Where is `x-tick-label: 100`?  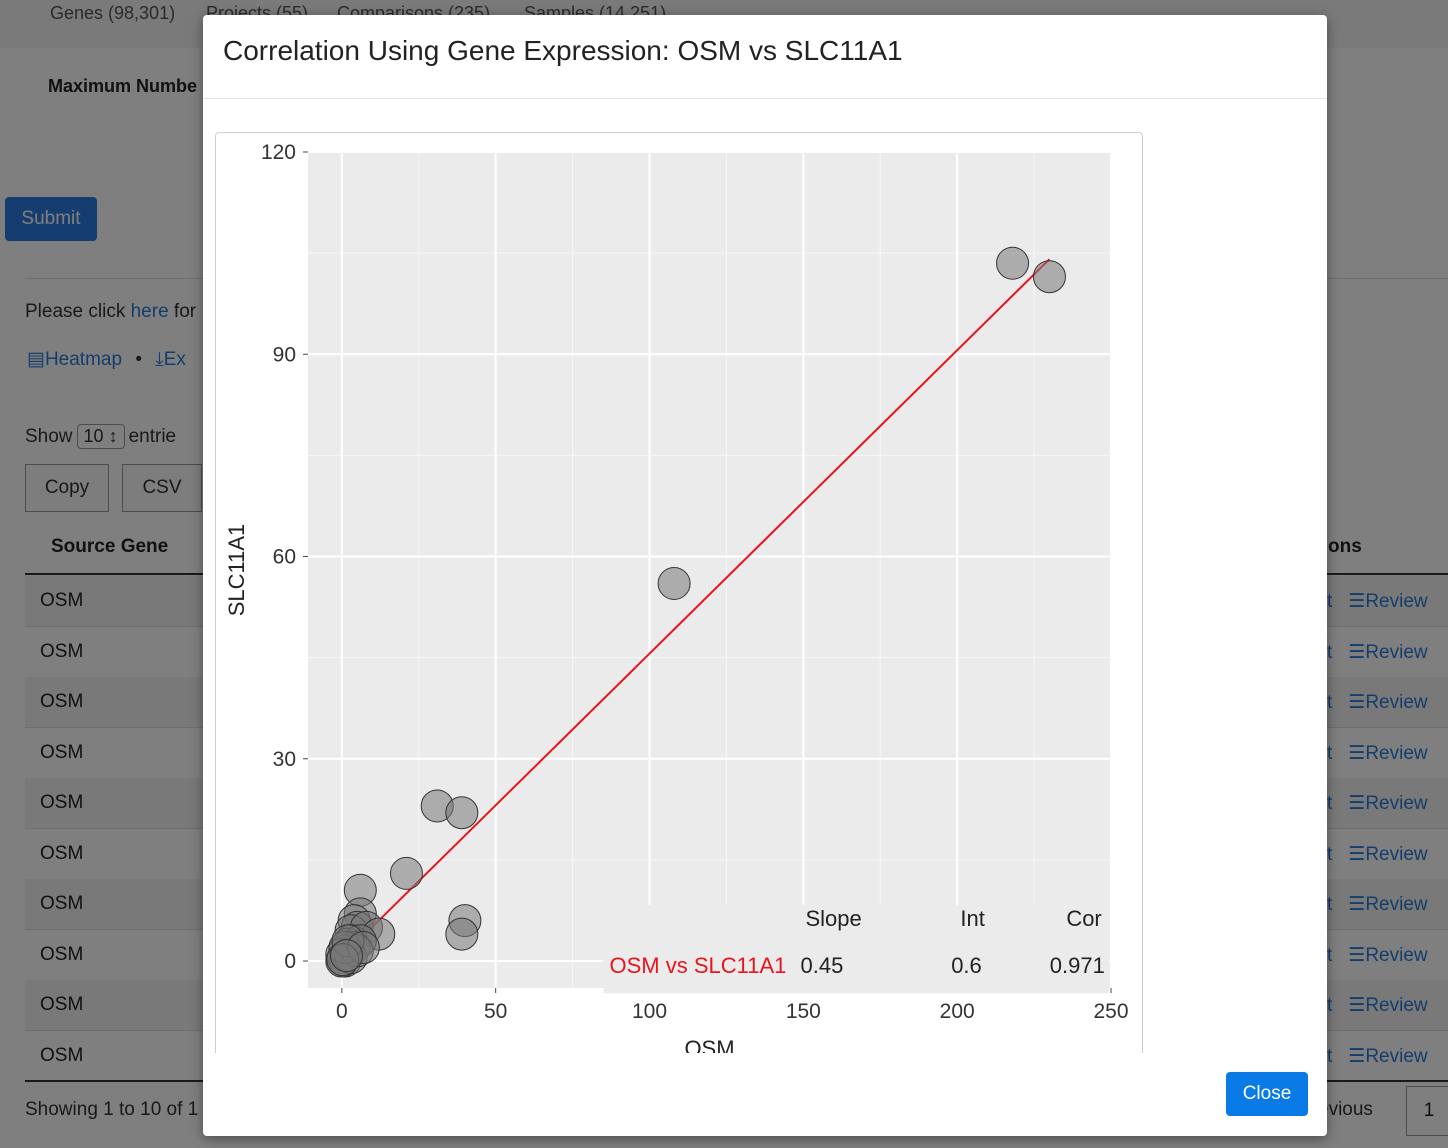 x-tick-label: 100 is located at coordinates (649, 1011).